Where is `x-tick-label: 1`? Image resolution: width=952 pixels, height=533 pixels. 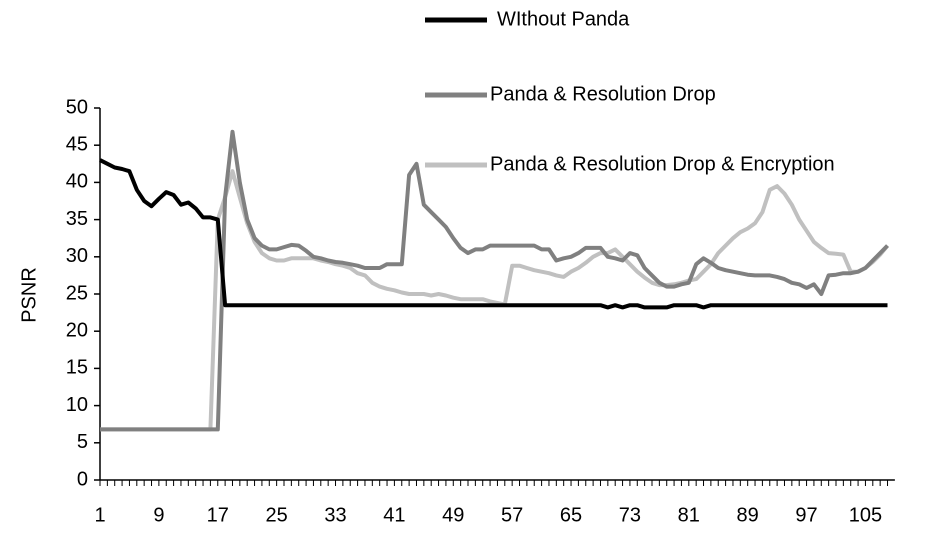
x-tick-label: 1 is located at coordinates (99, 515).